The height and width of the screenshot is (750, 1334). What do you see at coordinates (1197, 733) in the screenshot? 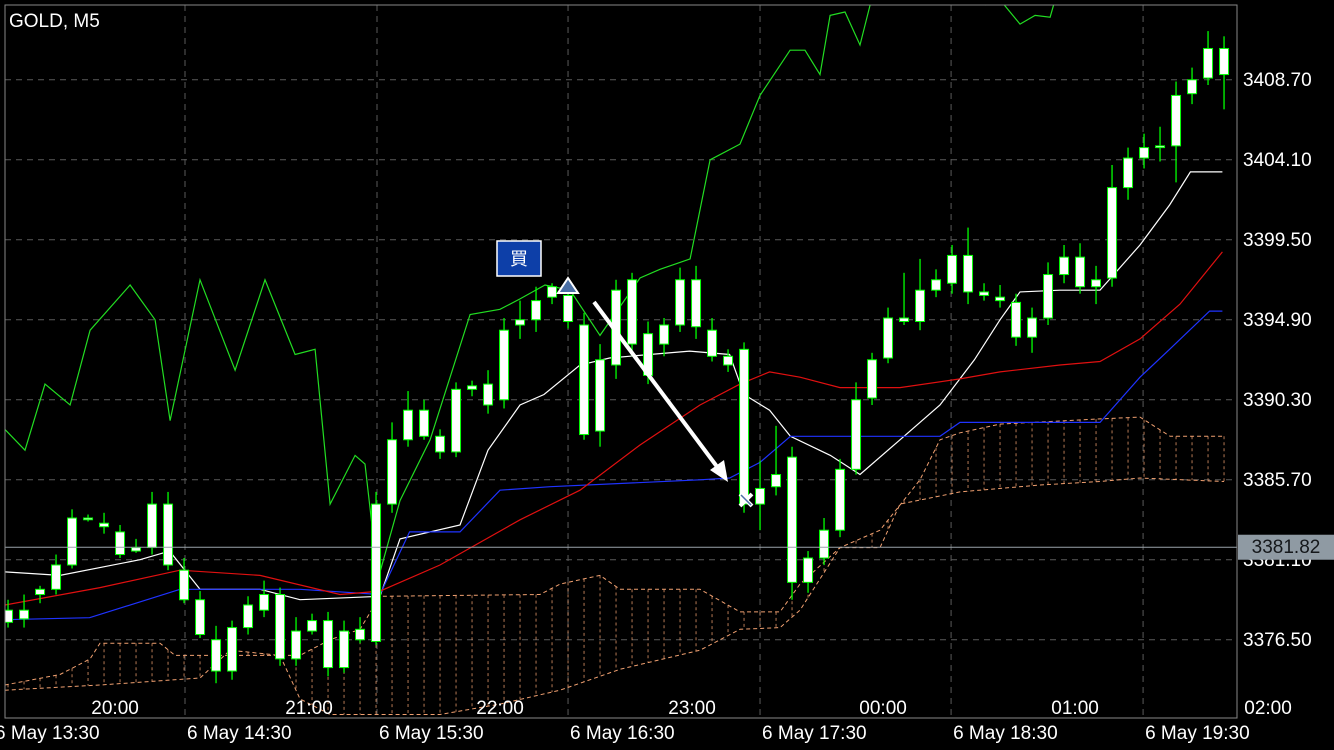
I see `x-tick-label: 6 May 19:30` at bounding box center [1197, 733].